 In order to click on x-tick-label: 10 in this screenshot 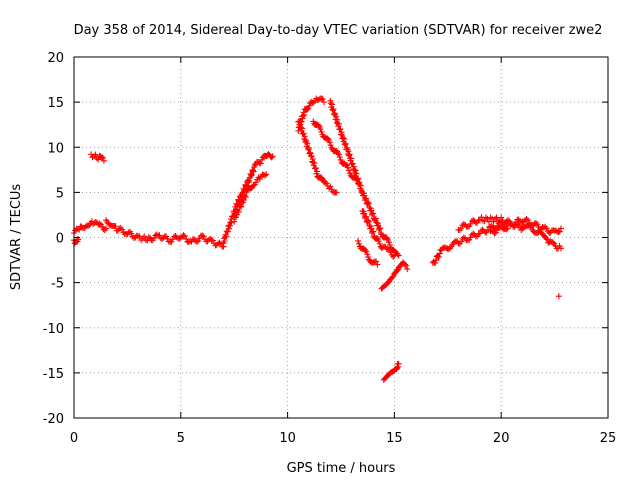, I will do `click(287, 438)`.